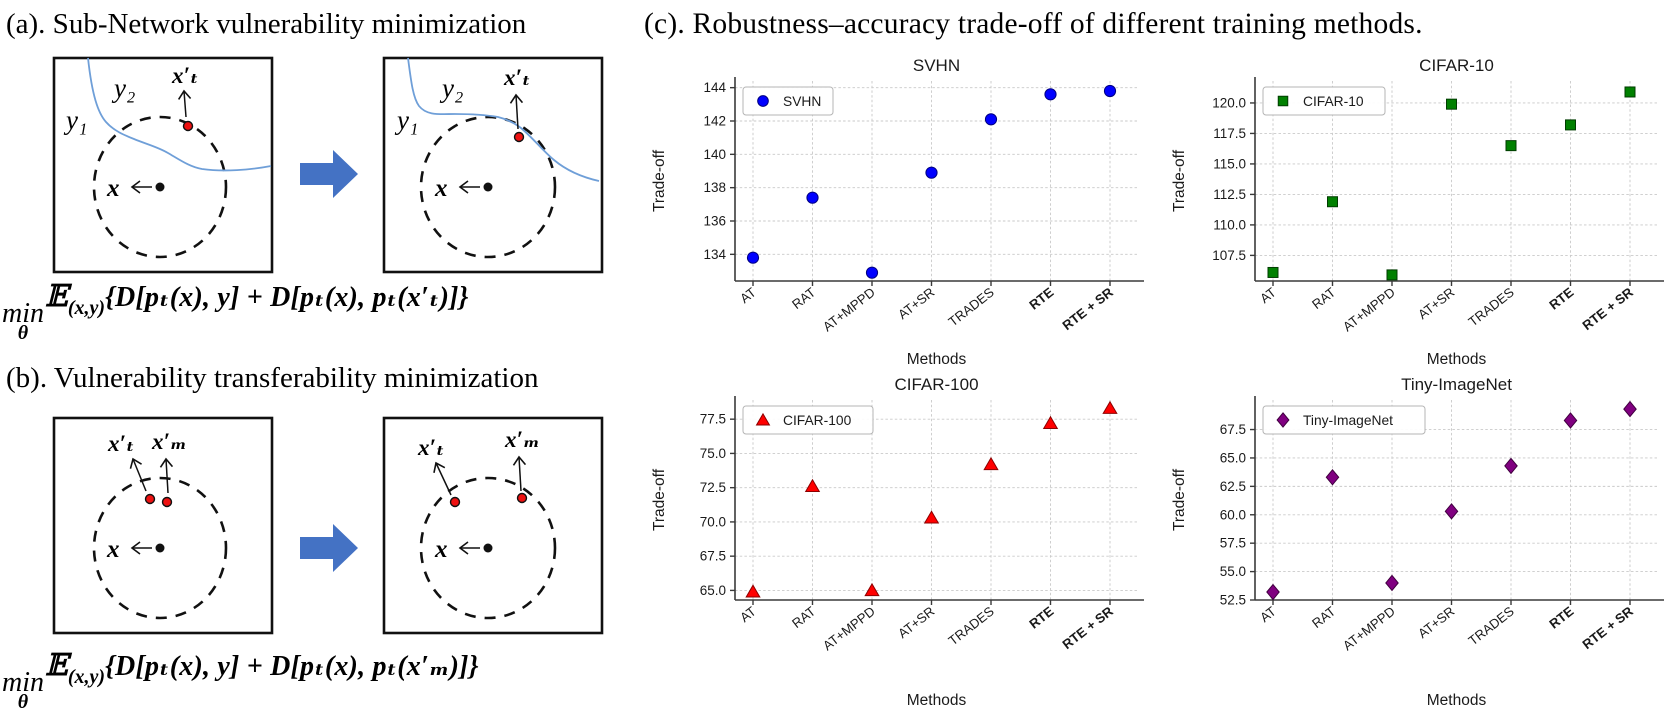 This screenshot has width=1665, height=714. What do you see at coordinates (287, 297) in the screenshot?
I see `formula-body: {D[pₜ(x), y] + D[pₜ(x), pₜ(x′ₜ)]}` at bounding box center [287, 297].